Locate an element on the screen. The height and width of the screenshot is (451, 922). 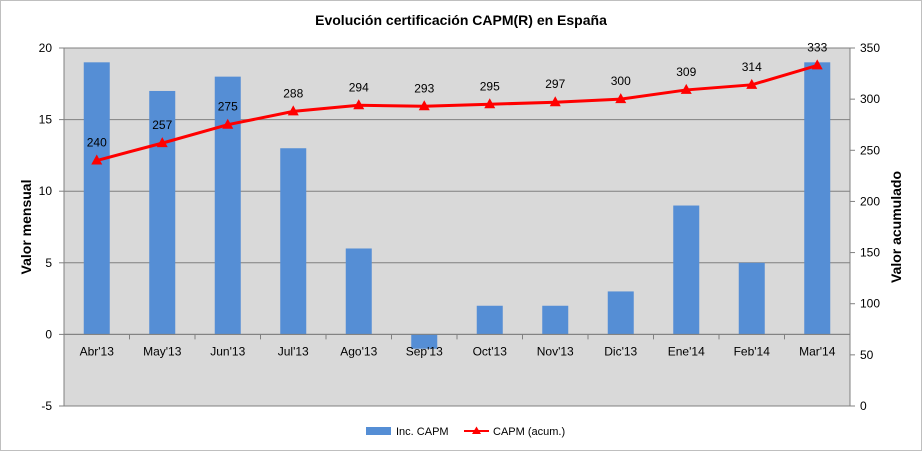
y-tick-label: -5 is located at coordinates (46, 406).